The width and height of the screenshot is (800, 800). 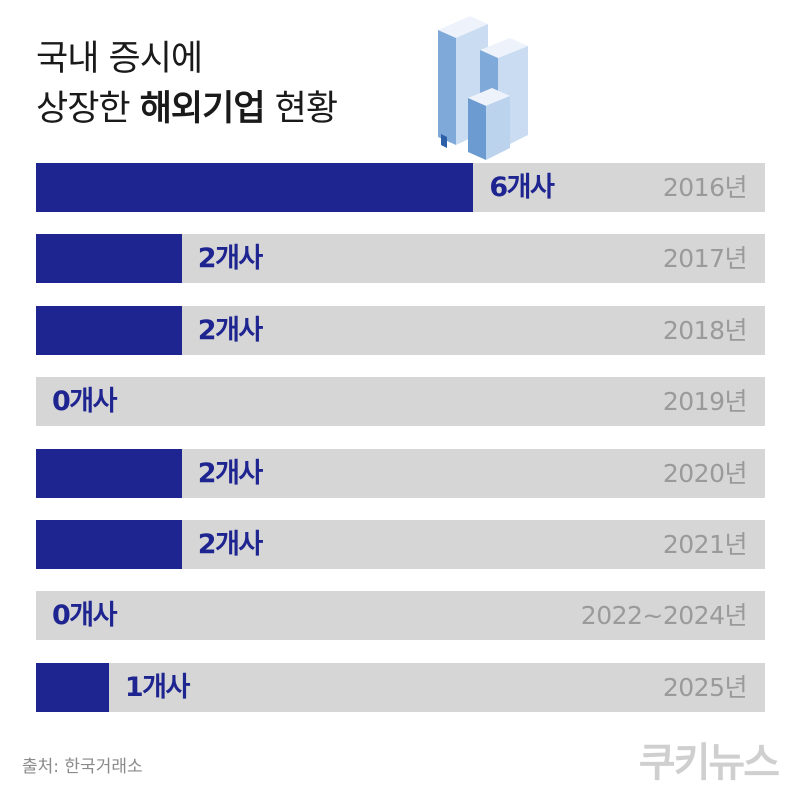 I want to click on bar-track: 0개사 2022~2024년, so click(x=400, y=615).